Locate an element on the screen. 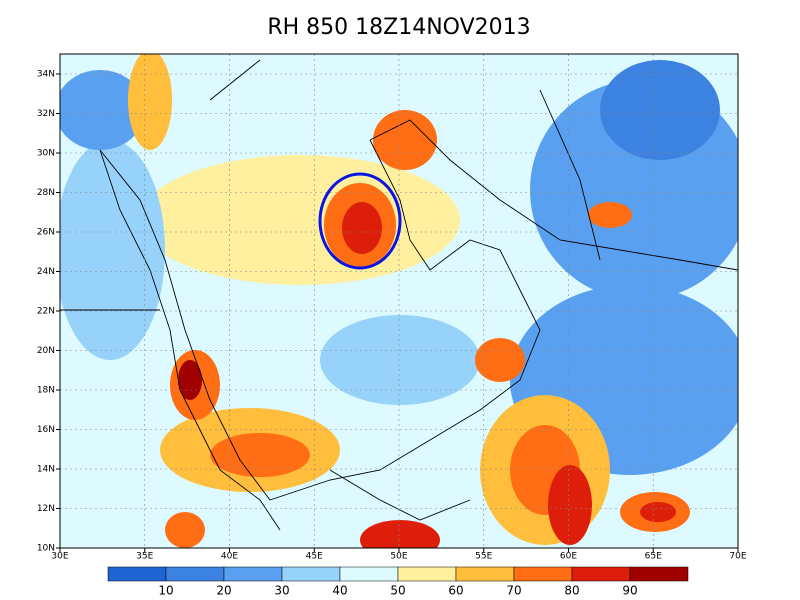 Image resolution: width=800 pixels, height=600 pixels. colorbar-label: 20 is located at coordinates (223, 591).